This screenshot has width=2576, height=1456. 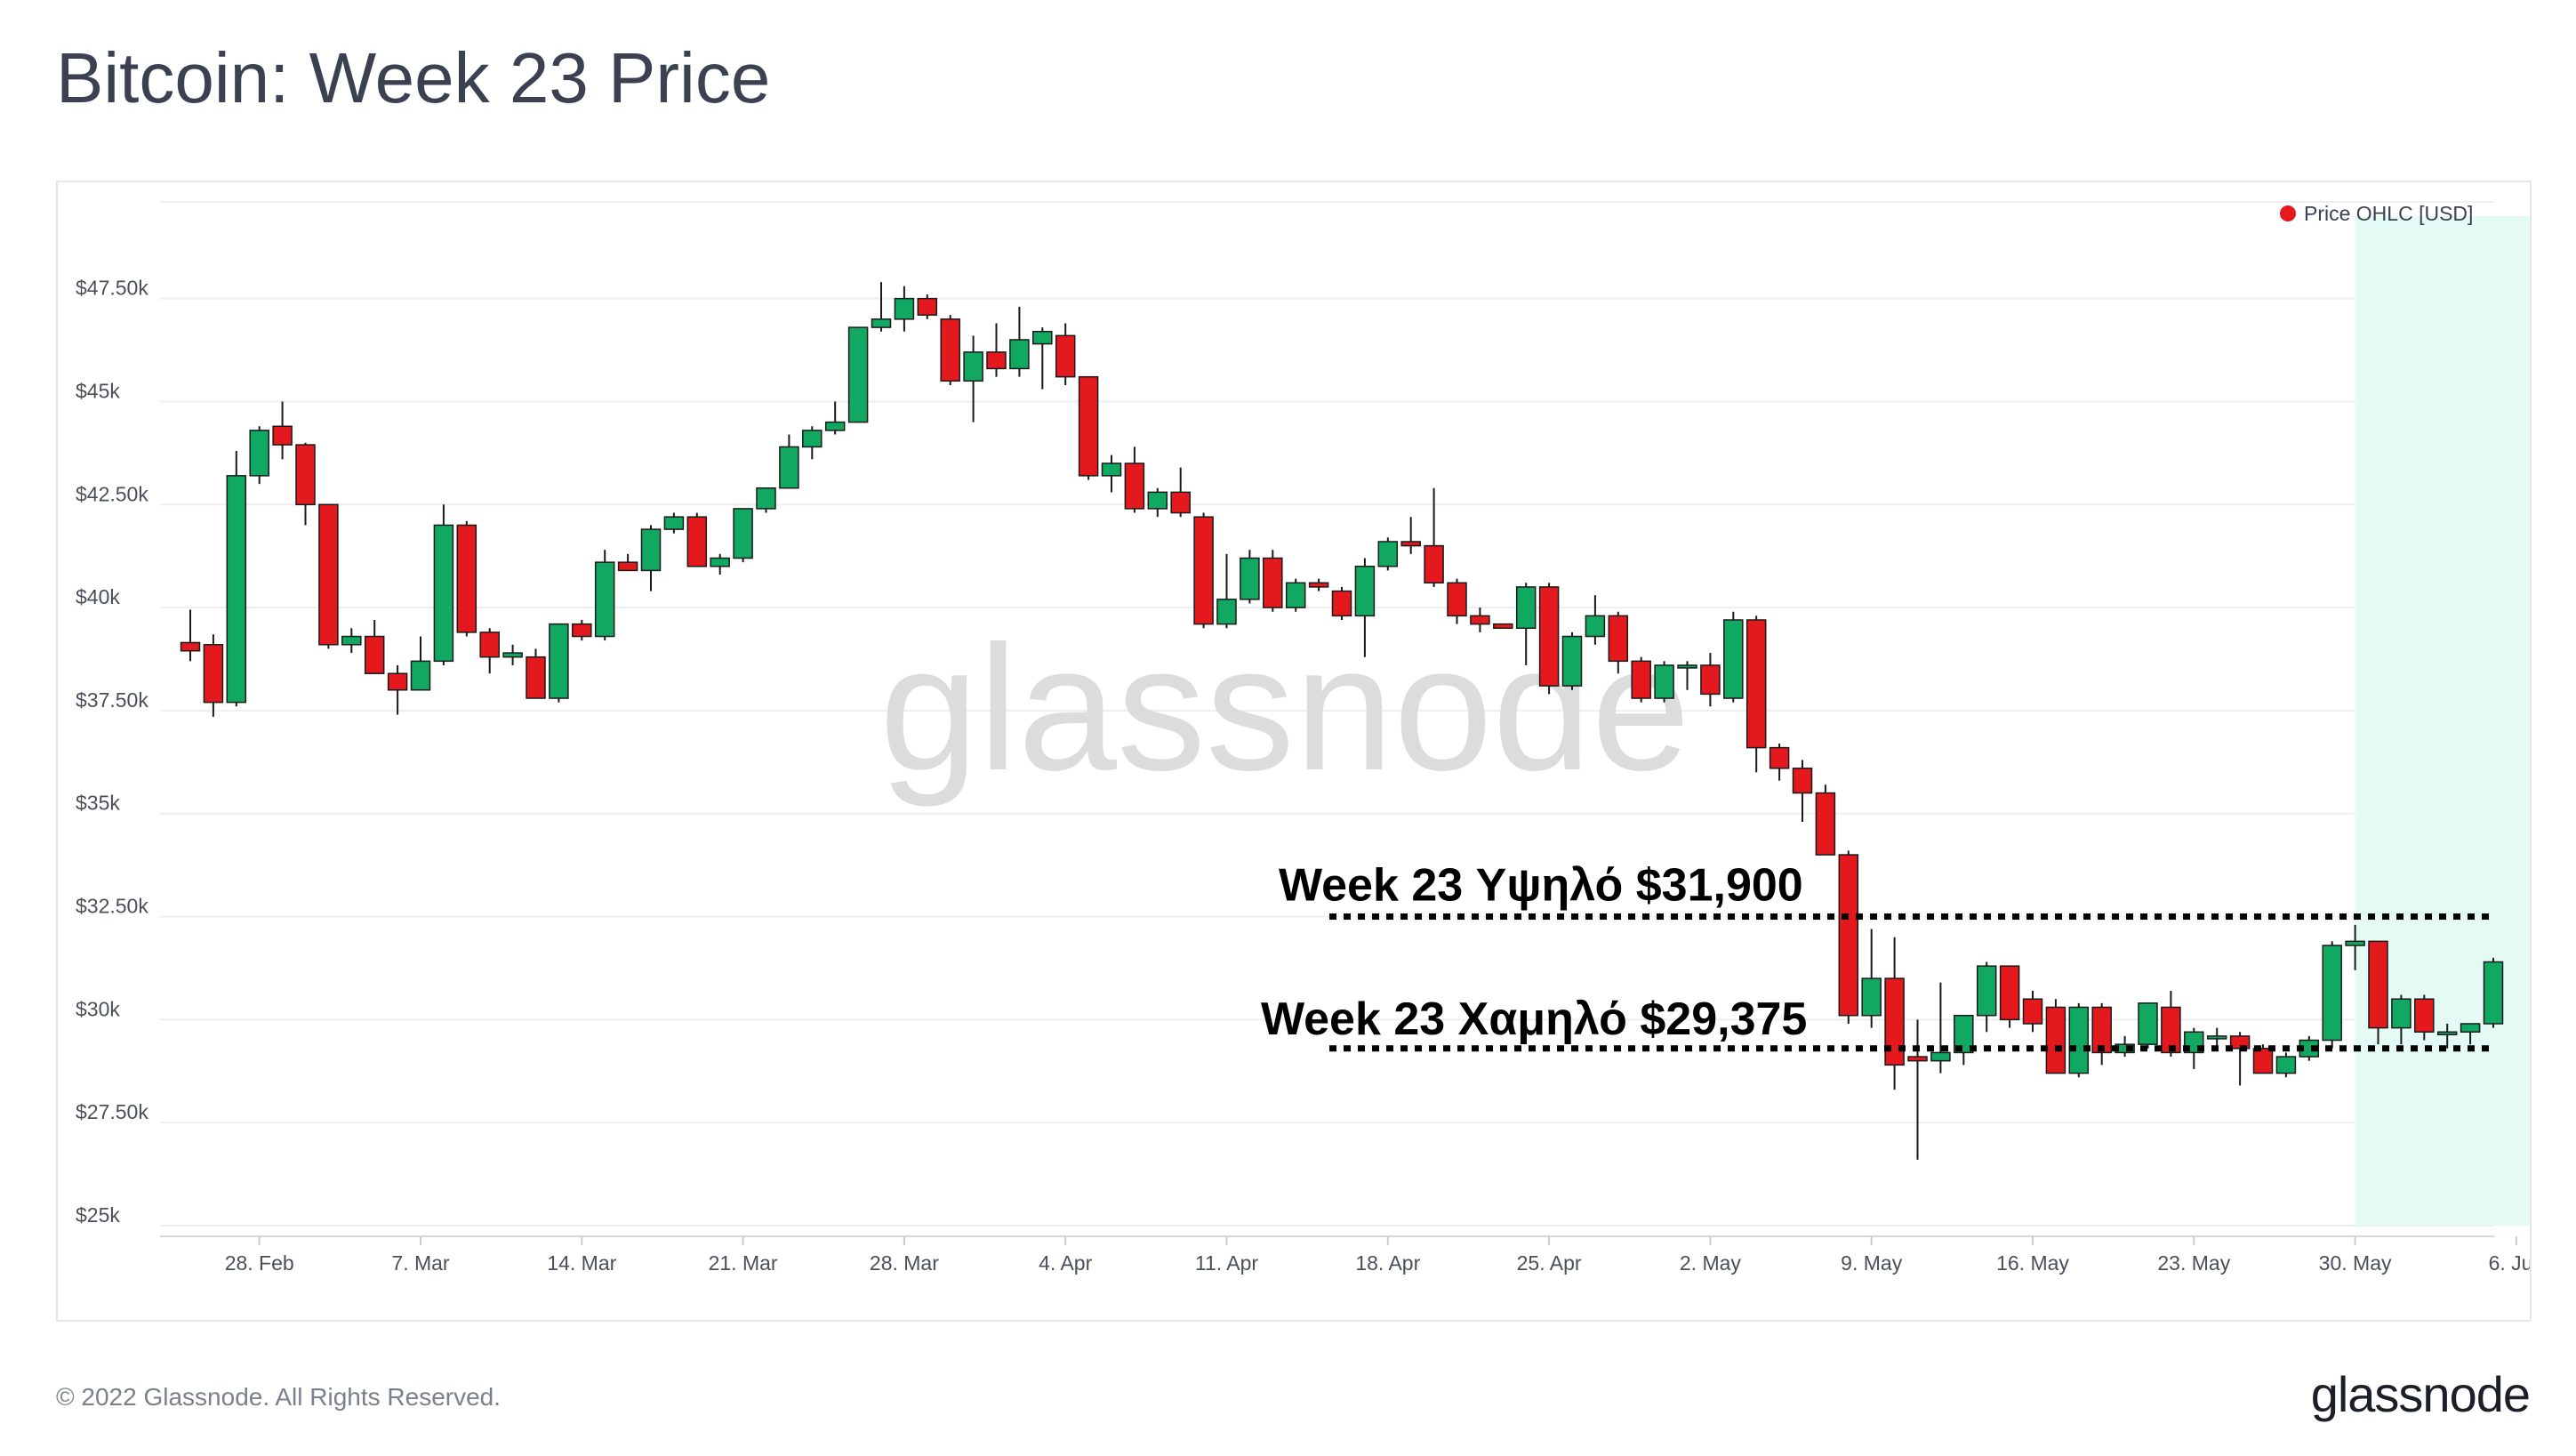 I want to click on x-tick-label: 28. Mar, so click(x=904, y=1263).